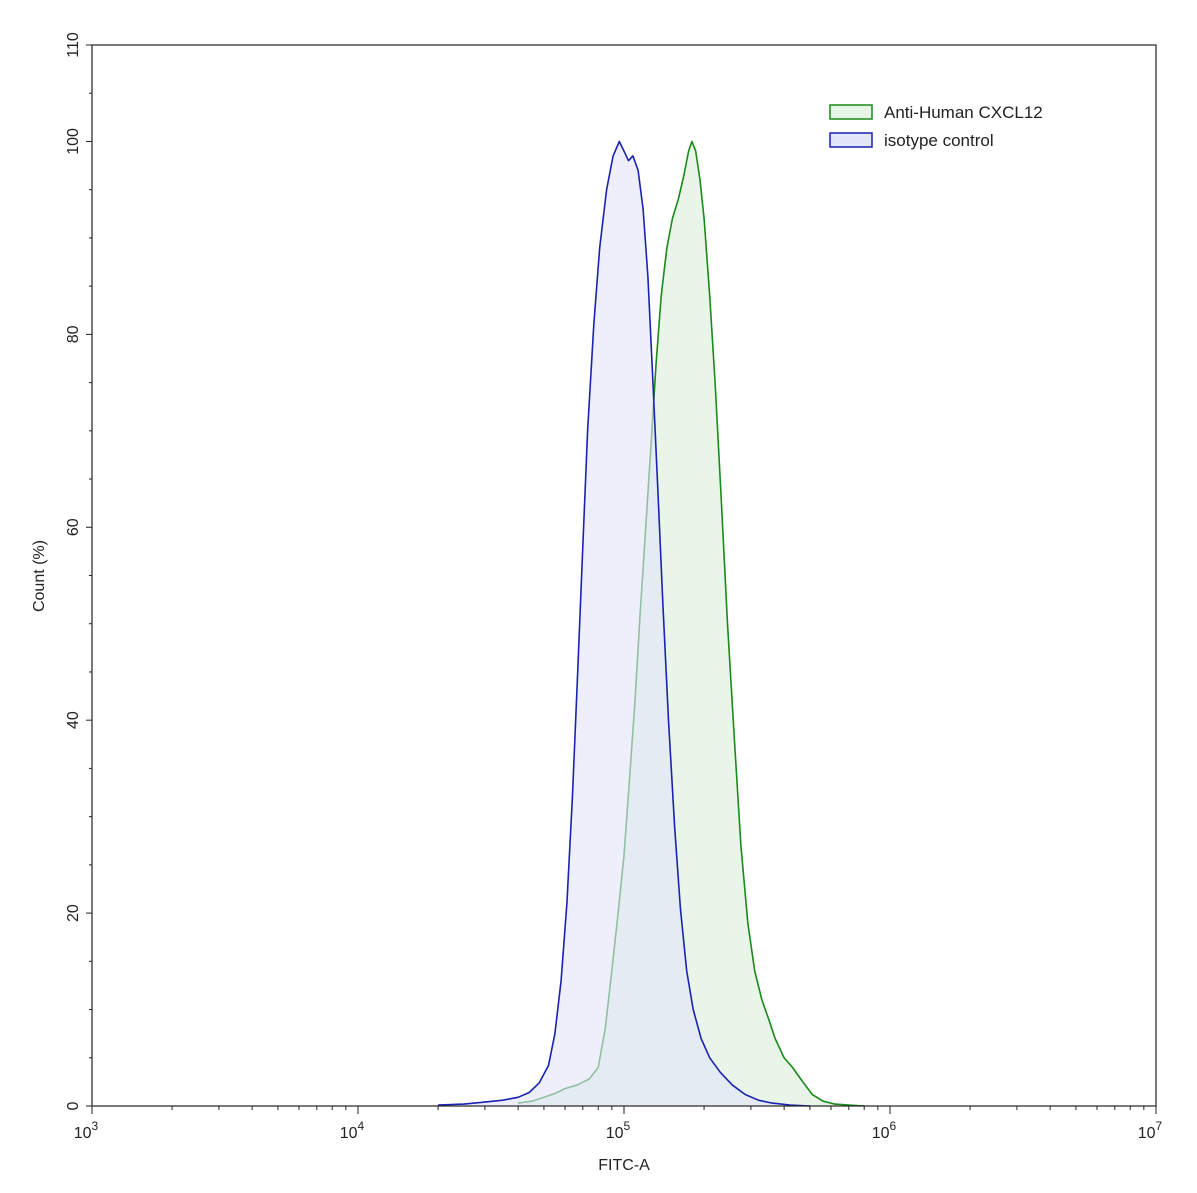  I want to click on y-tick-label-0: 0, so click(73, 1105).